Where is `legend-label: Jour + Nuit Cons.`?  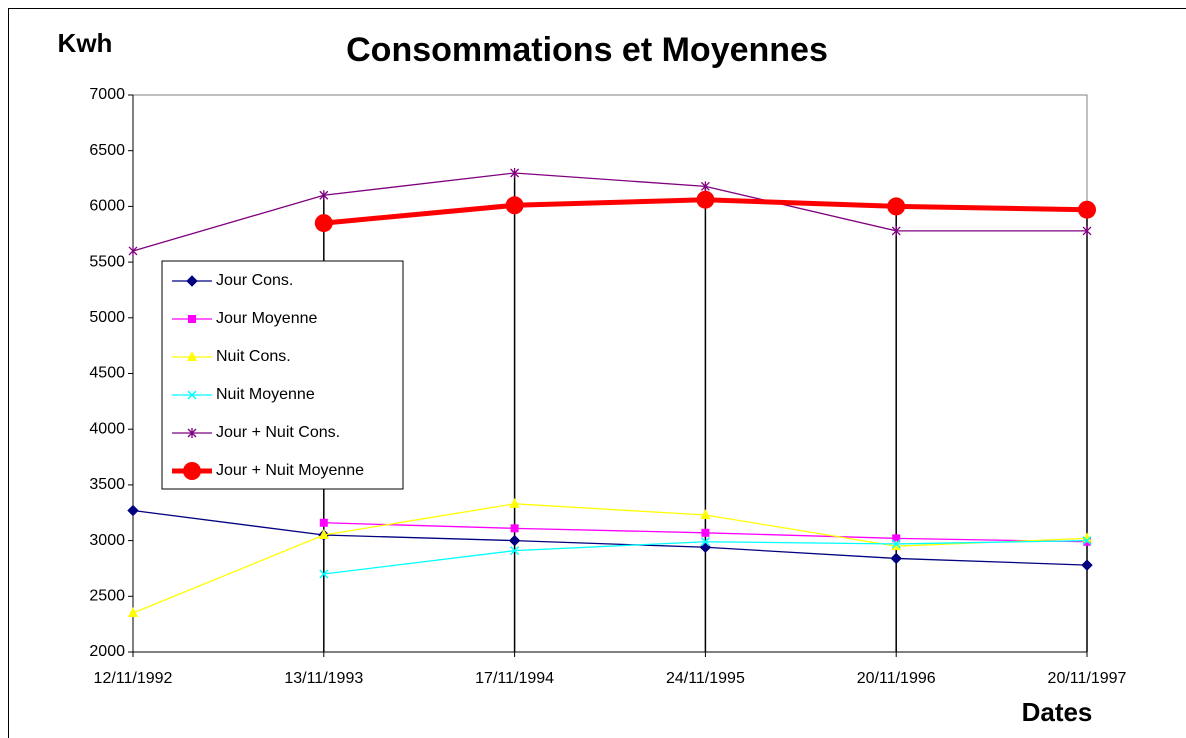
legend-label: Jour + Nuit Cons. is located at coordinates (278, 432).